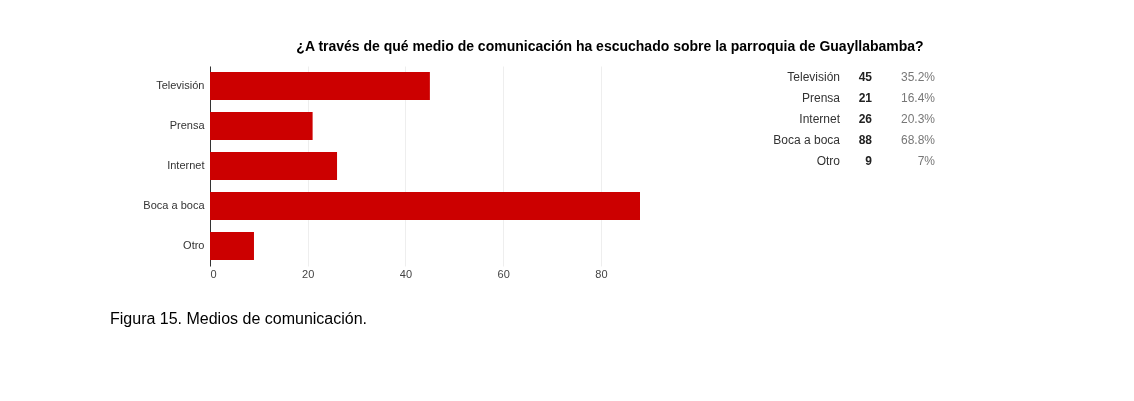 Image resolution: width=1134 pixels, height=401 pixels. What do you see at coordinates (239, 318) in the screenshot?
I see `text: Figura 15. Medios de comunicación.` at bounding box center [239, 318].